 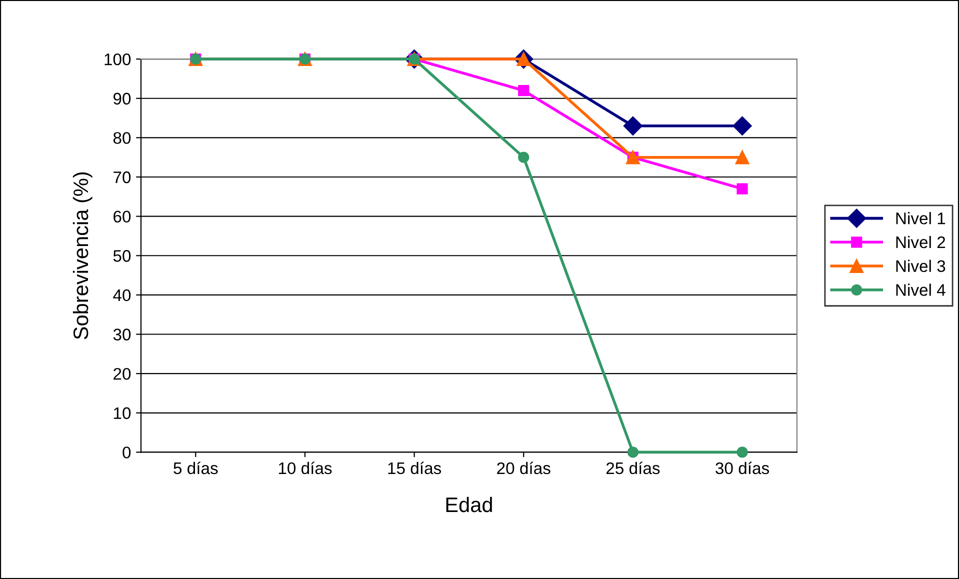 I want to click on legend-label: Nivel 4, so click(x=921, y=290).